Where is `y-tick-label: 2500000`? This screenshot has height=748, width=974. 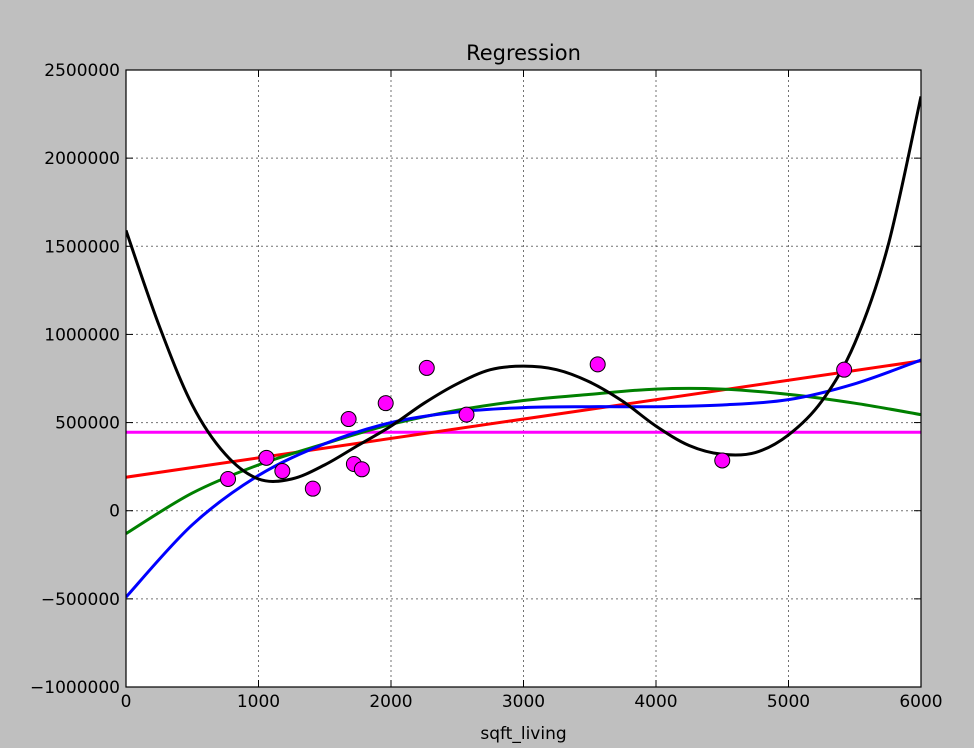
y-tick-label: 2500000 is located at coordinates (82, 71).